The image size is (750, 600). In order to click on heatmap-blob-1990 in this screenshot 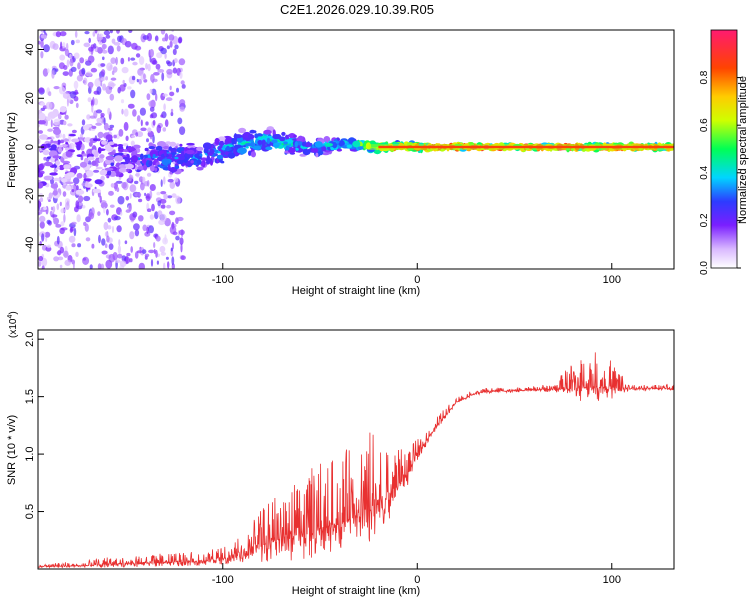, I will do `click(329, 145)`.